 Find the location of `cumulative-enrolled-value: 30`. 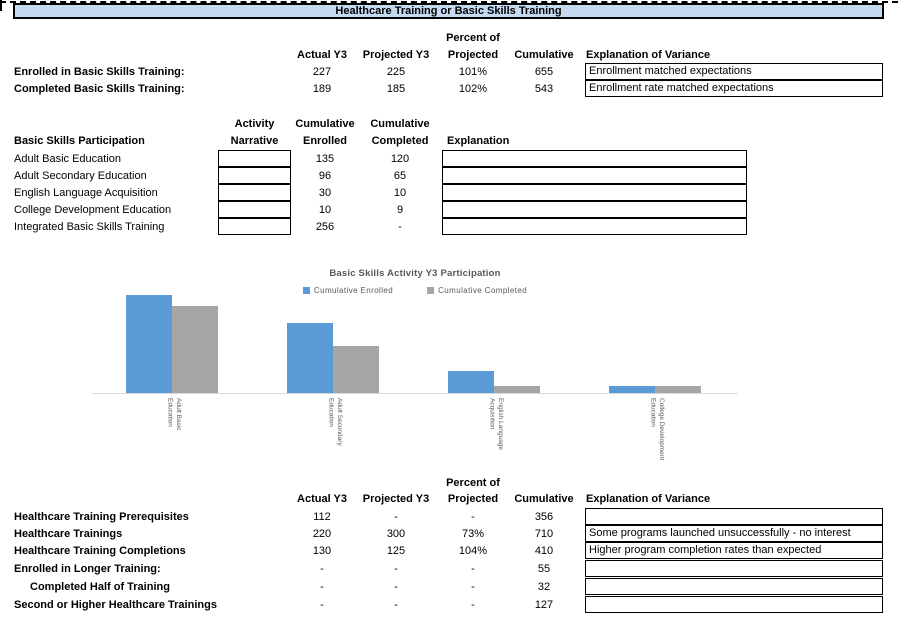

cumulative-enrolled-value: 30 is located at coordinates (325, 193).